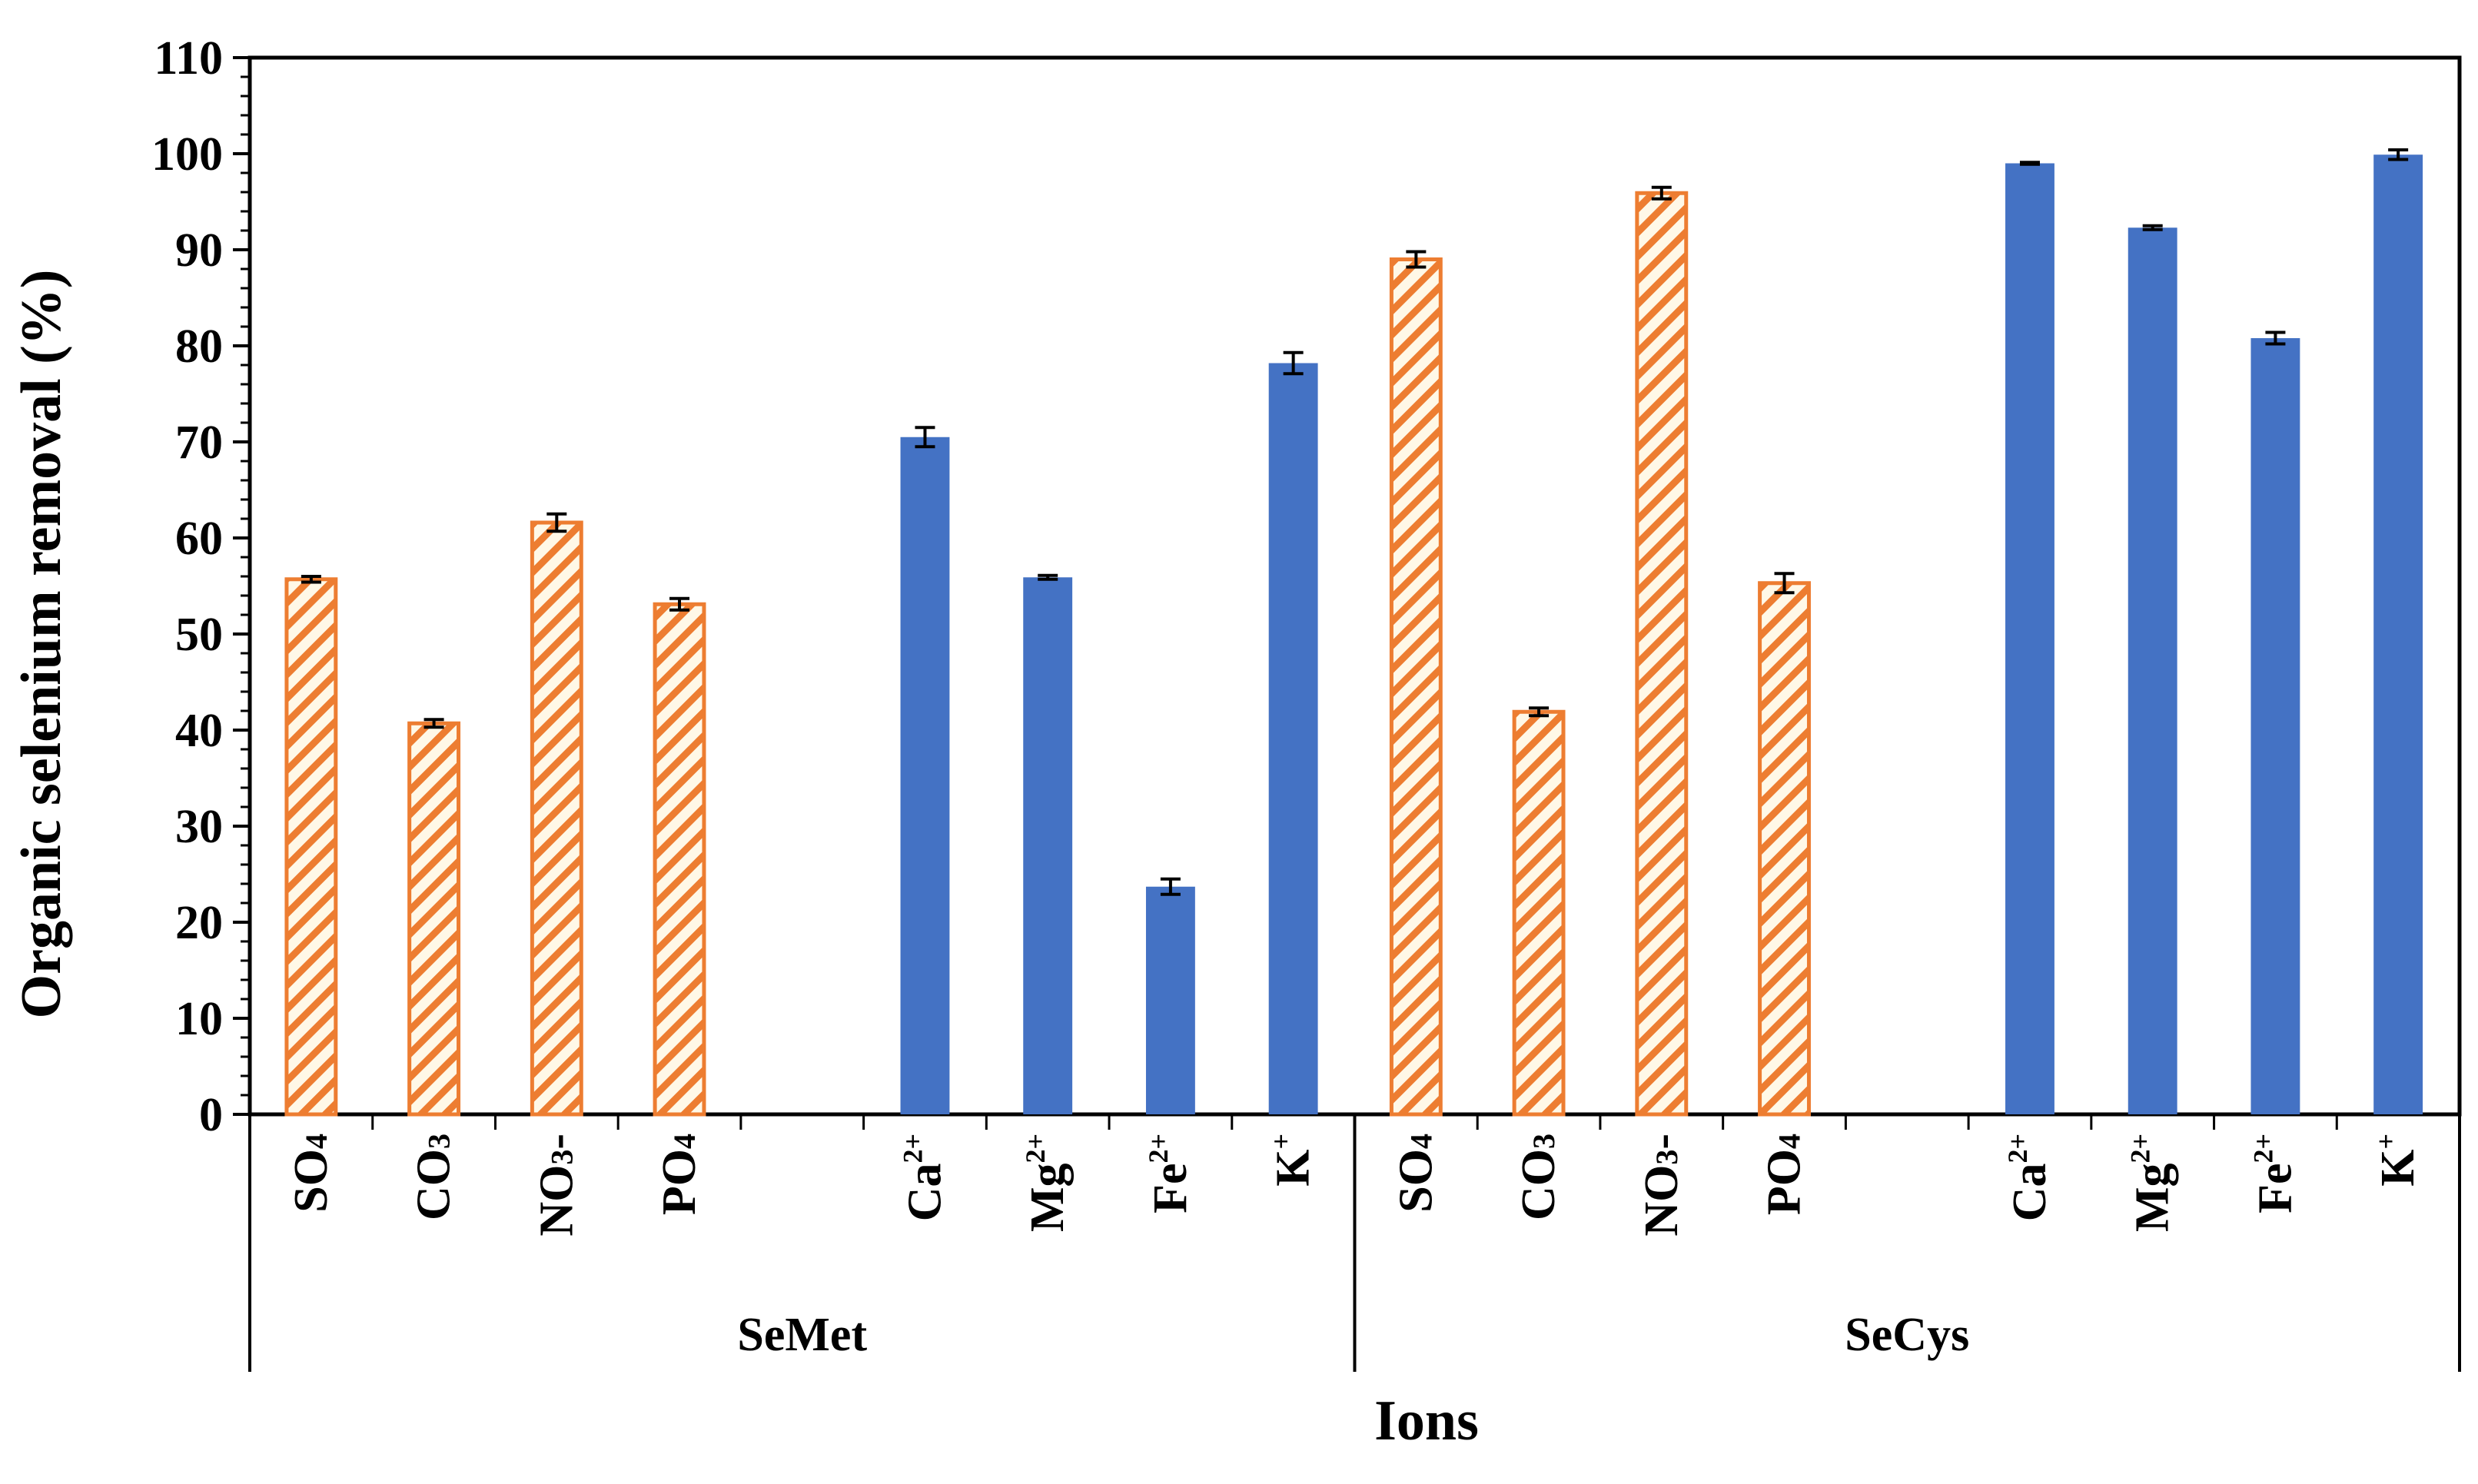 This screenshot has height=1484, width=2478. I want to click on x-axis-title: Ions, so click(1426, 1420).